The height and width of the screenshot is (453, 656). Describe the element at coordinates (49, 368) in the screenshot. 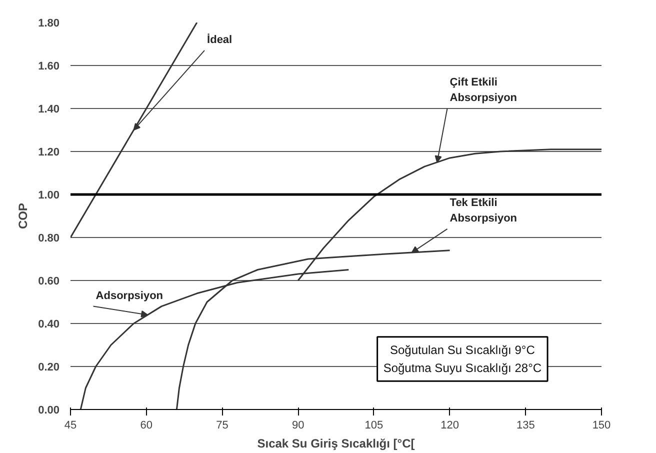

I see `y-tick-label: 0.20` at that location.